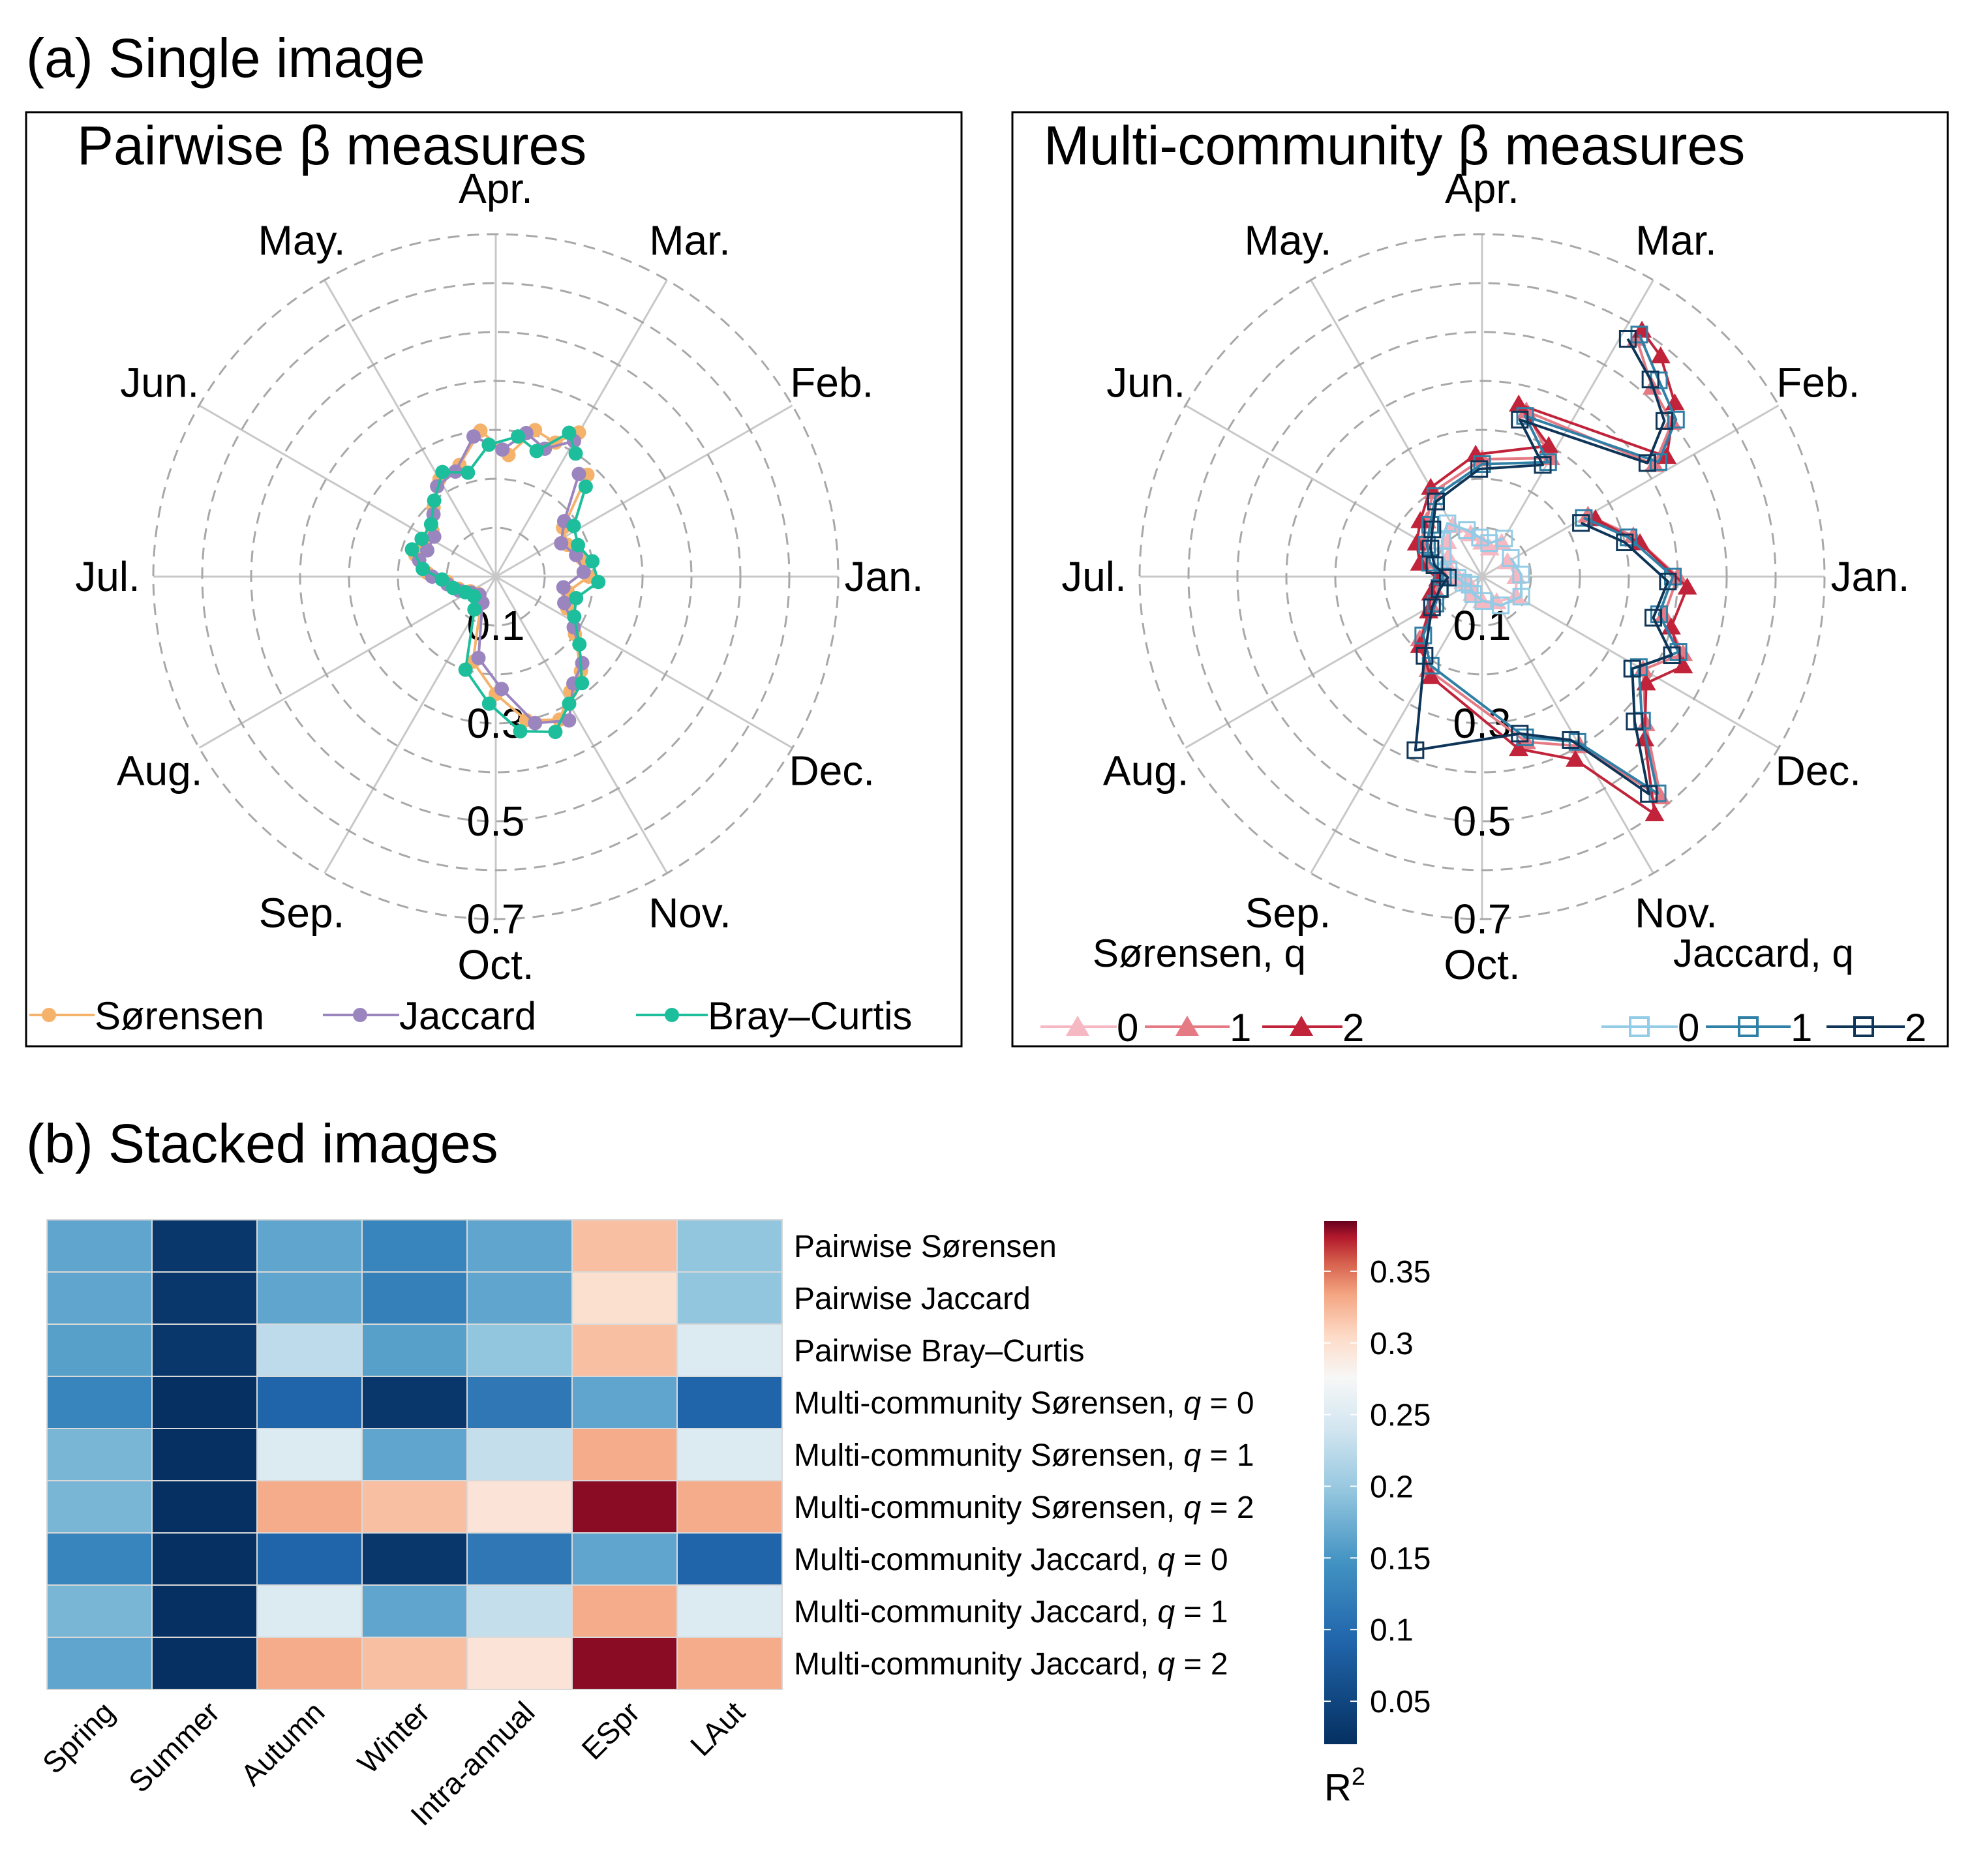 This screenshot has width=1970, height=1876. I want to click on spoke-sep, so click(1396, 725).